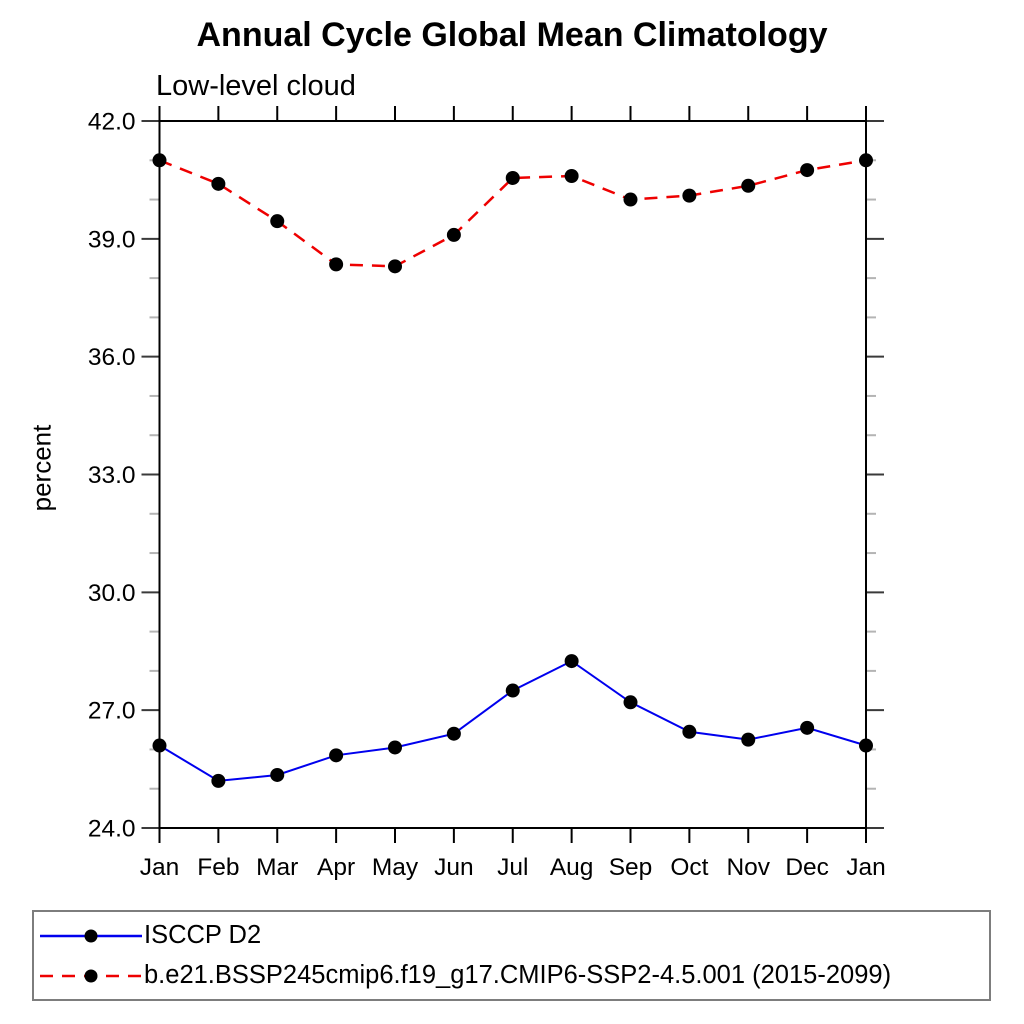 This screenshot has width=1024, height=1024. What do you see at coordinates (277, 867) in the screenshot?
I see `x-tick-label: Mar` at bounding box center [277, 867].